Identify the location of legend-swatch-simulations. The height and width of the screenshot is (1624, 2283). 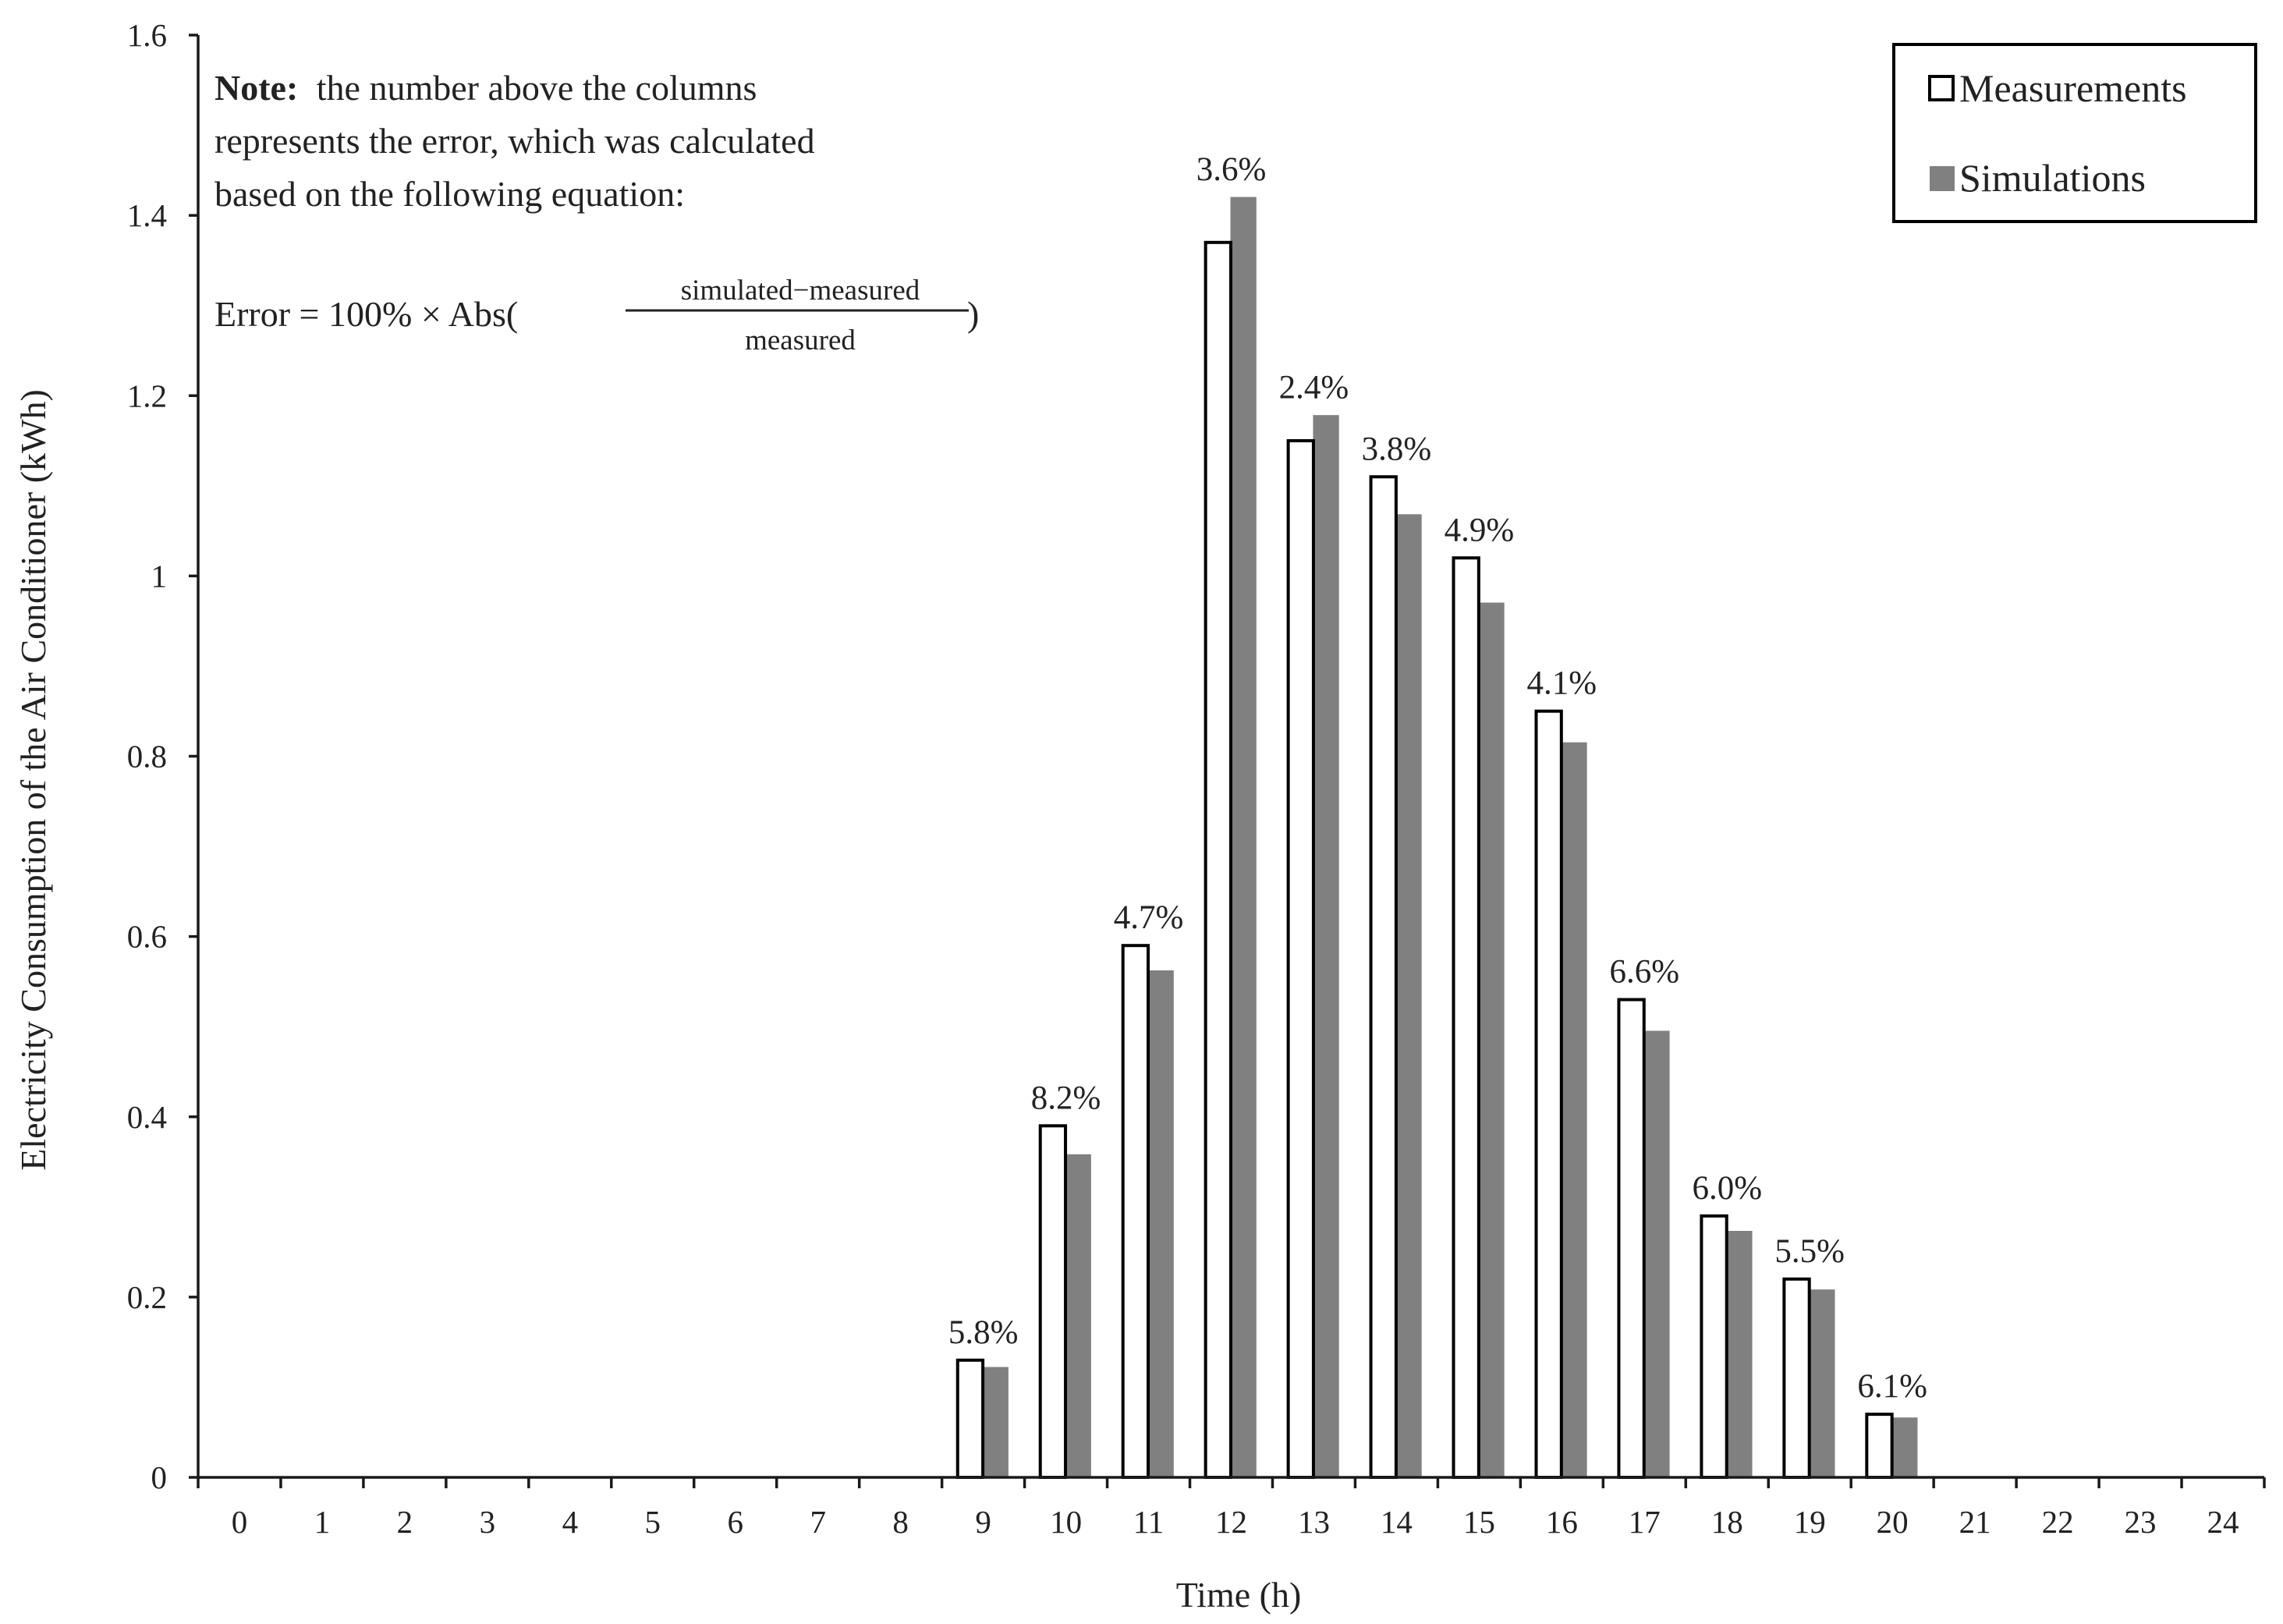
(1942, 178).